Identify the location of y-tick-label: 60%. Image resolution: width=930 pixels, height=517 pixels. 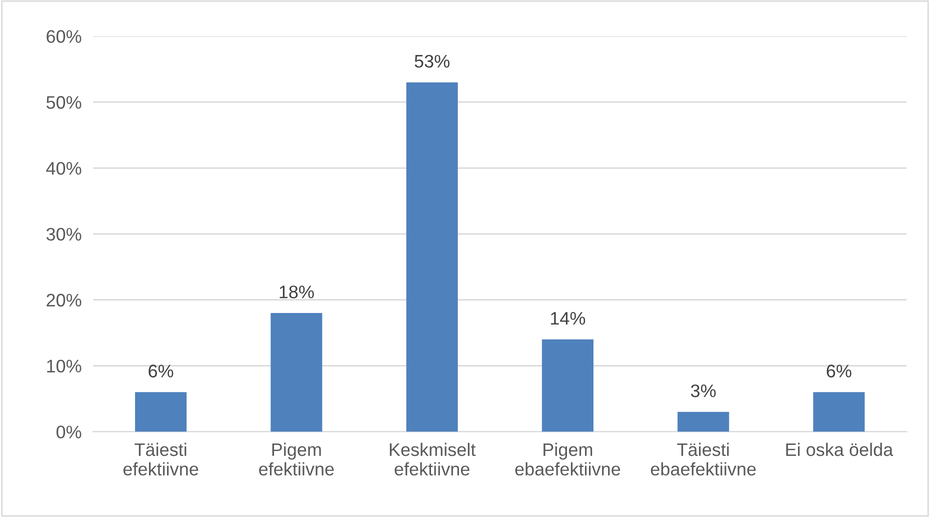
(64, 36).